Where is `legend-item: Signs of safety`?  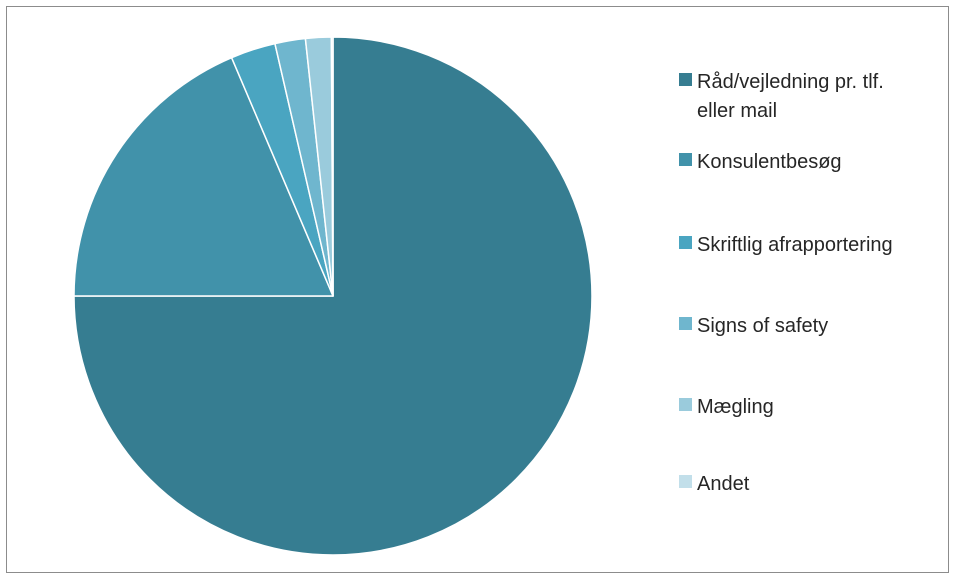
legend-item: Signs of safety is located at coordinates (817, 326).